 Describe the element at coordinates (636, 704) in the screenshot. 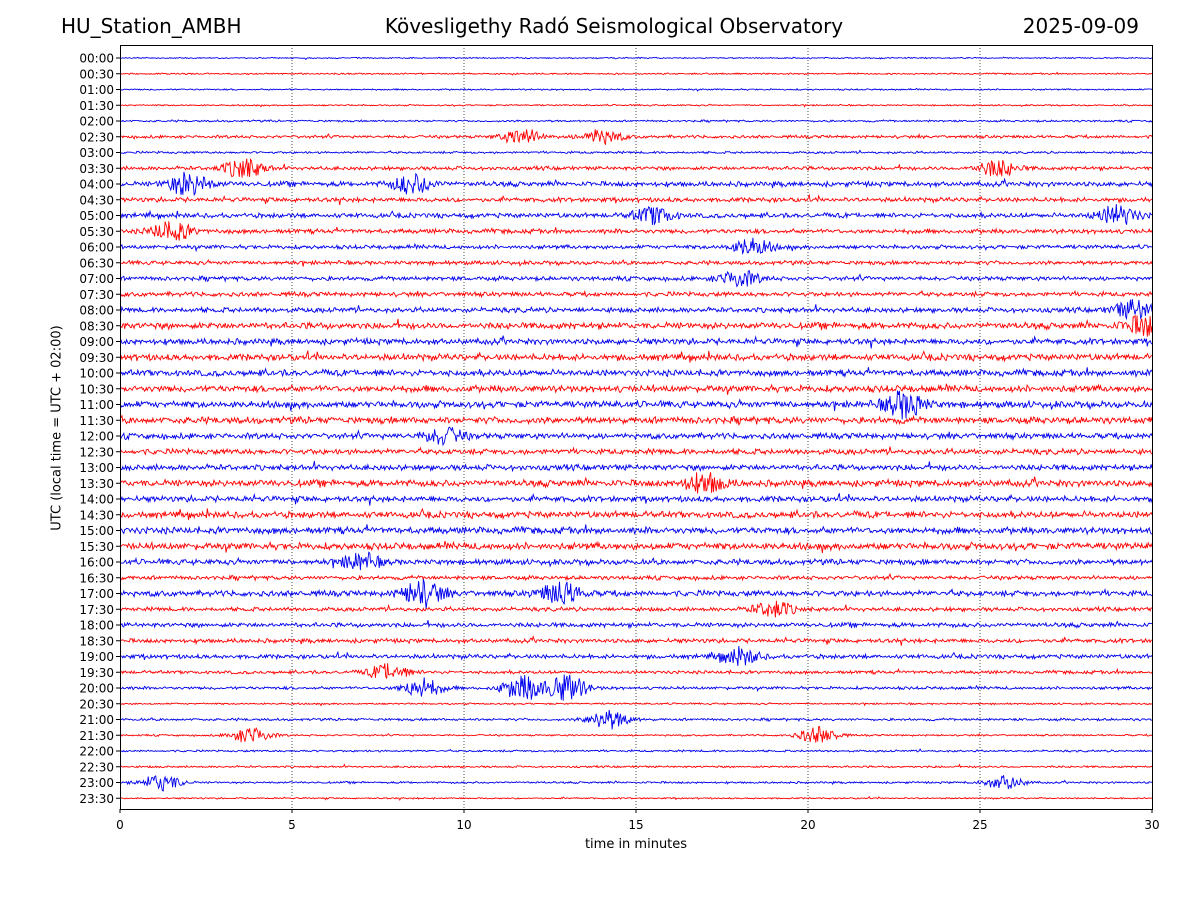

I see `trace-2030` at that location.